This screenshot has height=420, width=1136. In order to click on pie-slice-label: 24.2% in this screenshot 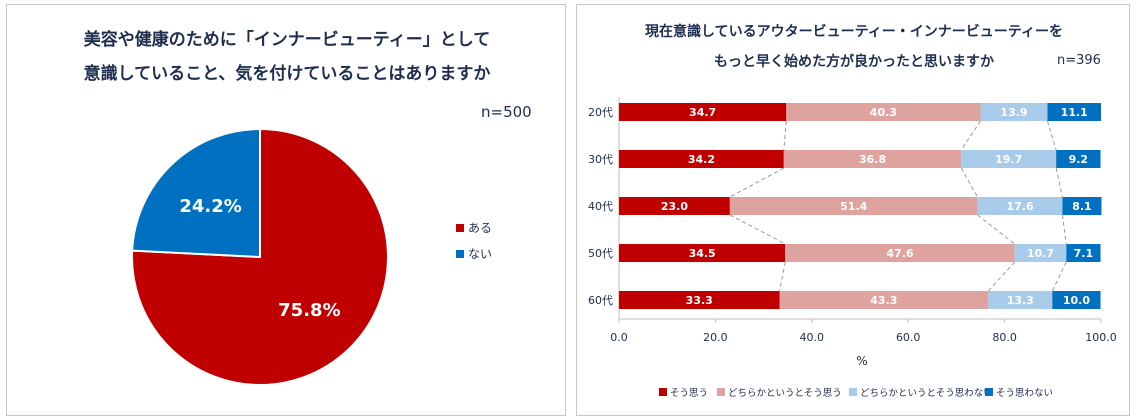, I will do `click(210, 206)`.